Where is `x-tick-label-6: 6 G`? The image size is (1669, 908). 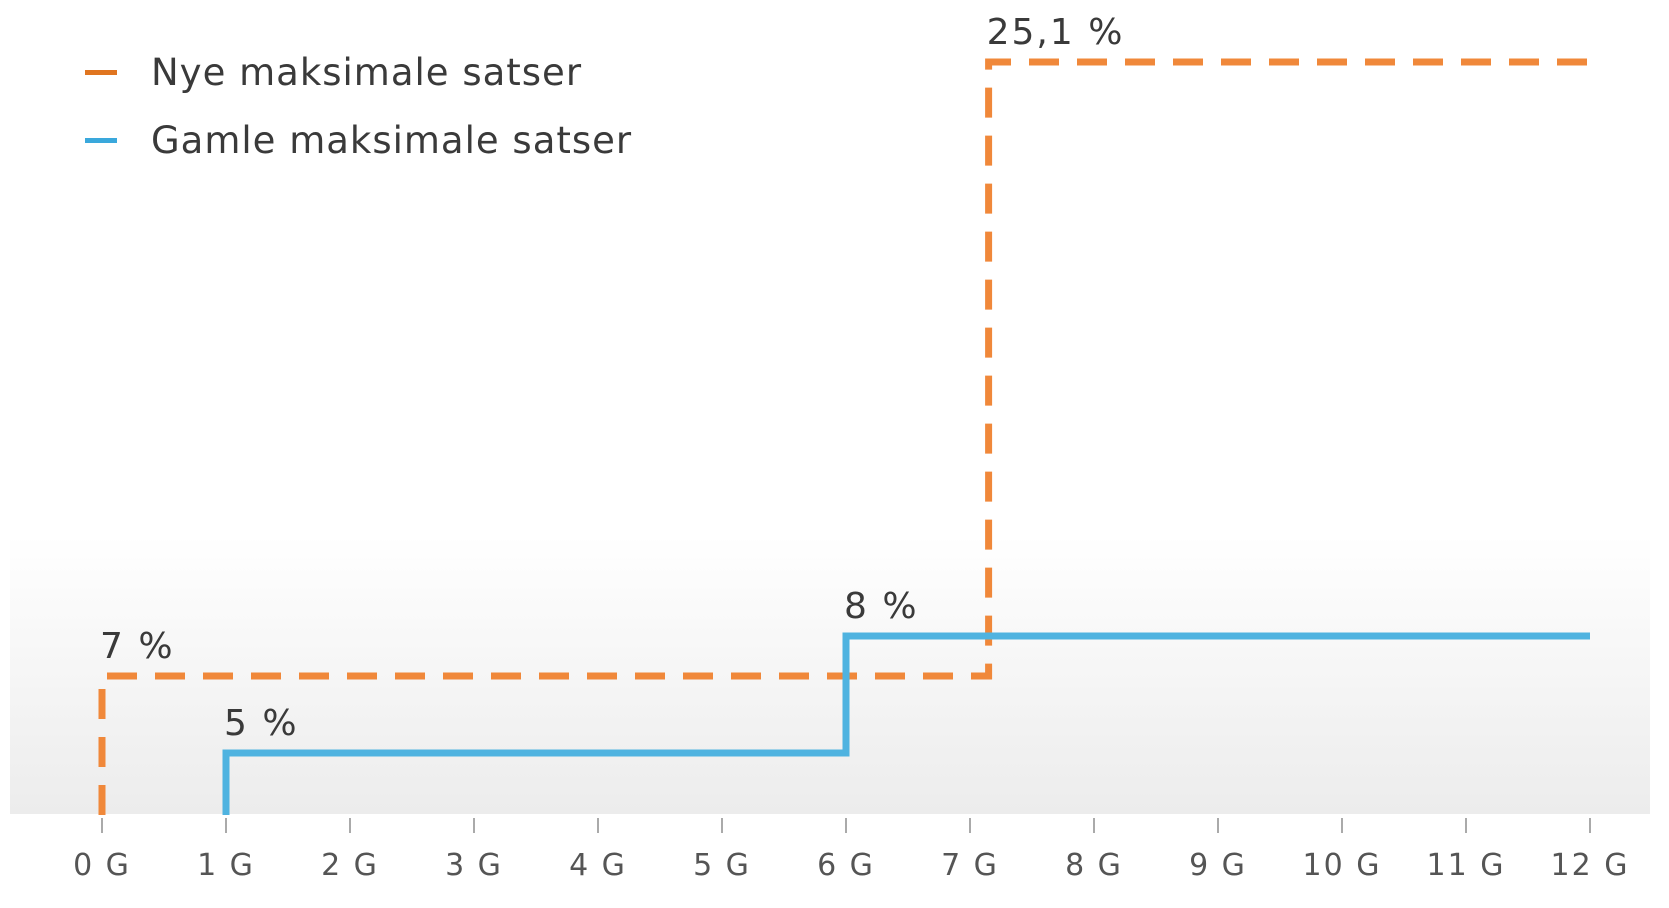
x-tick-label-6: 6 G is located at coordinates (846, 865).